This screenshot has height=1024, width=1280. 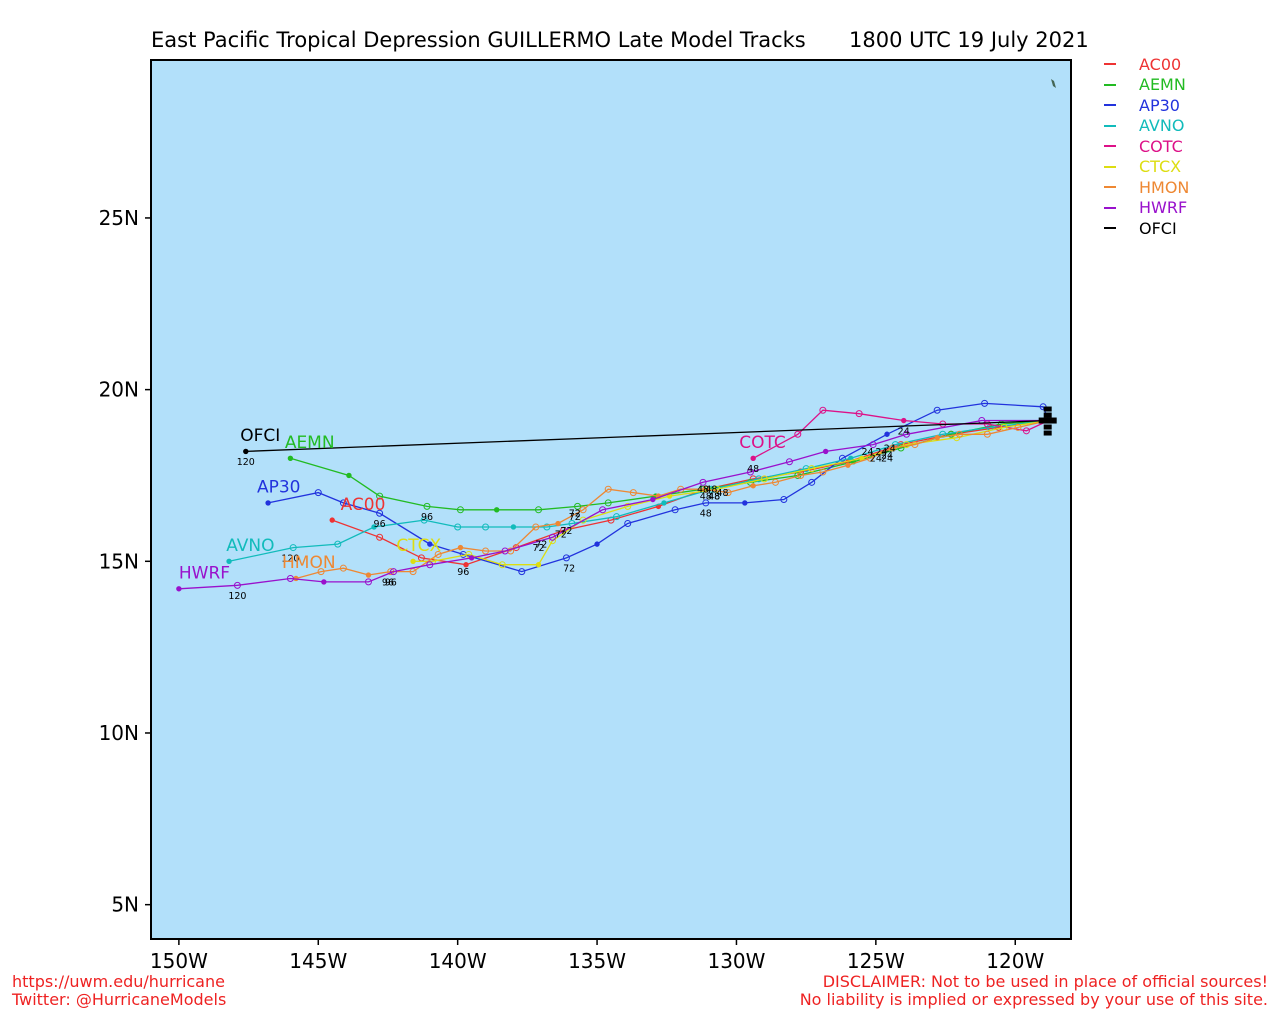 I want to click on legend-item-ap30: AP30, so click(x=1146, y=105).